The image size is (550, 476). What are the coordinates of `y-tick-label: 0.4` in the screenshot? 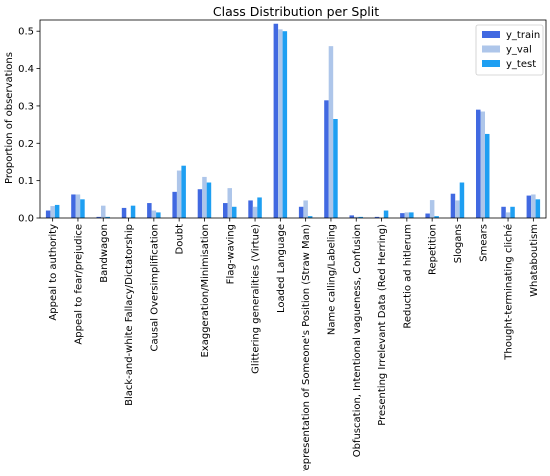 It's located at (26, 69).